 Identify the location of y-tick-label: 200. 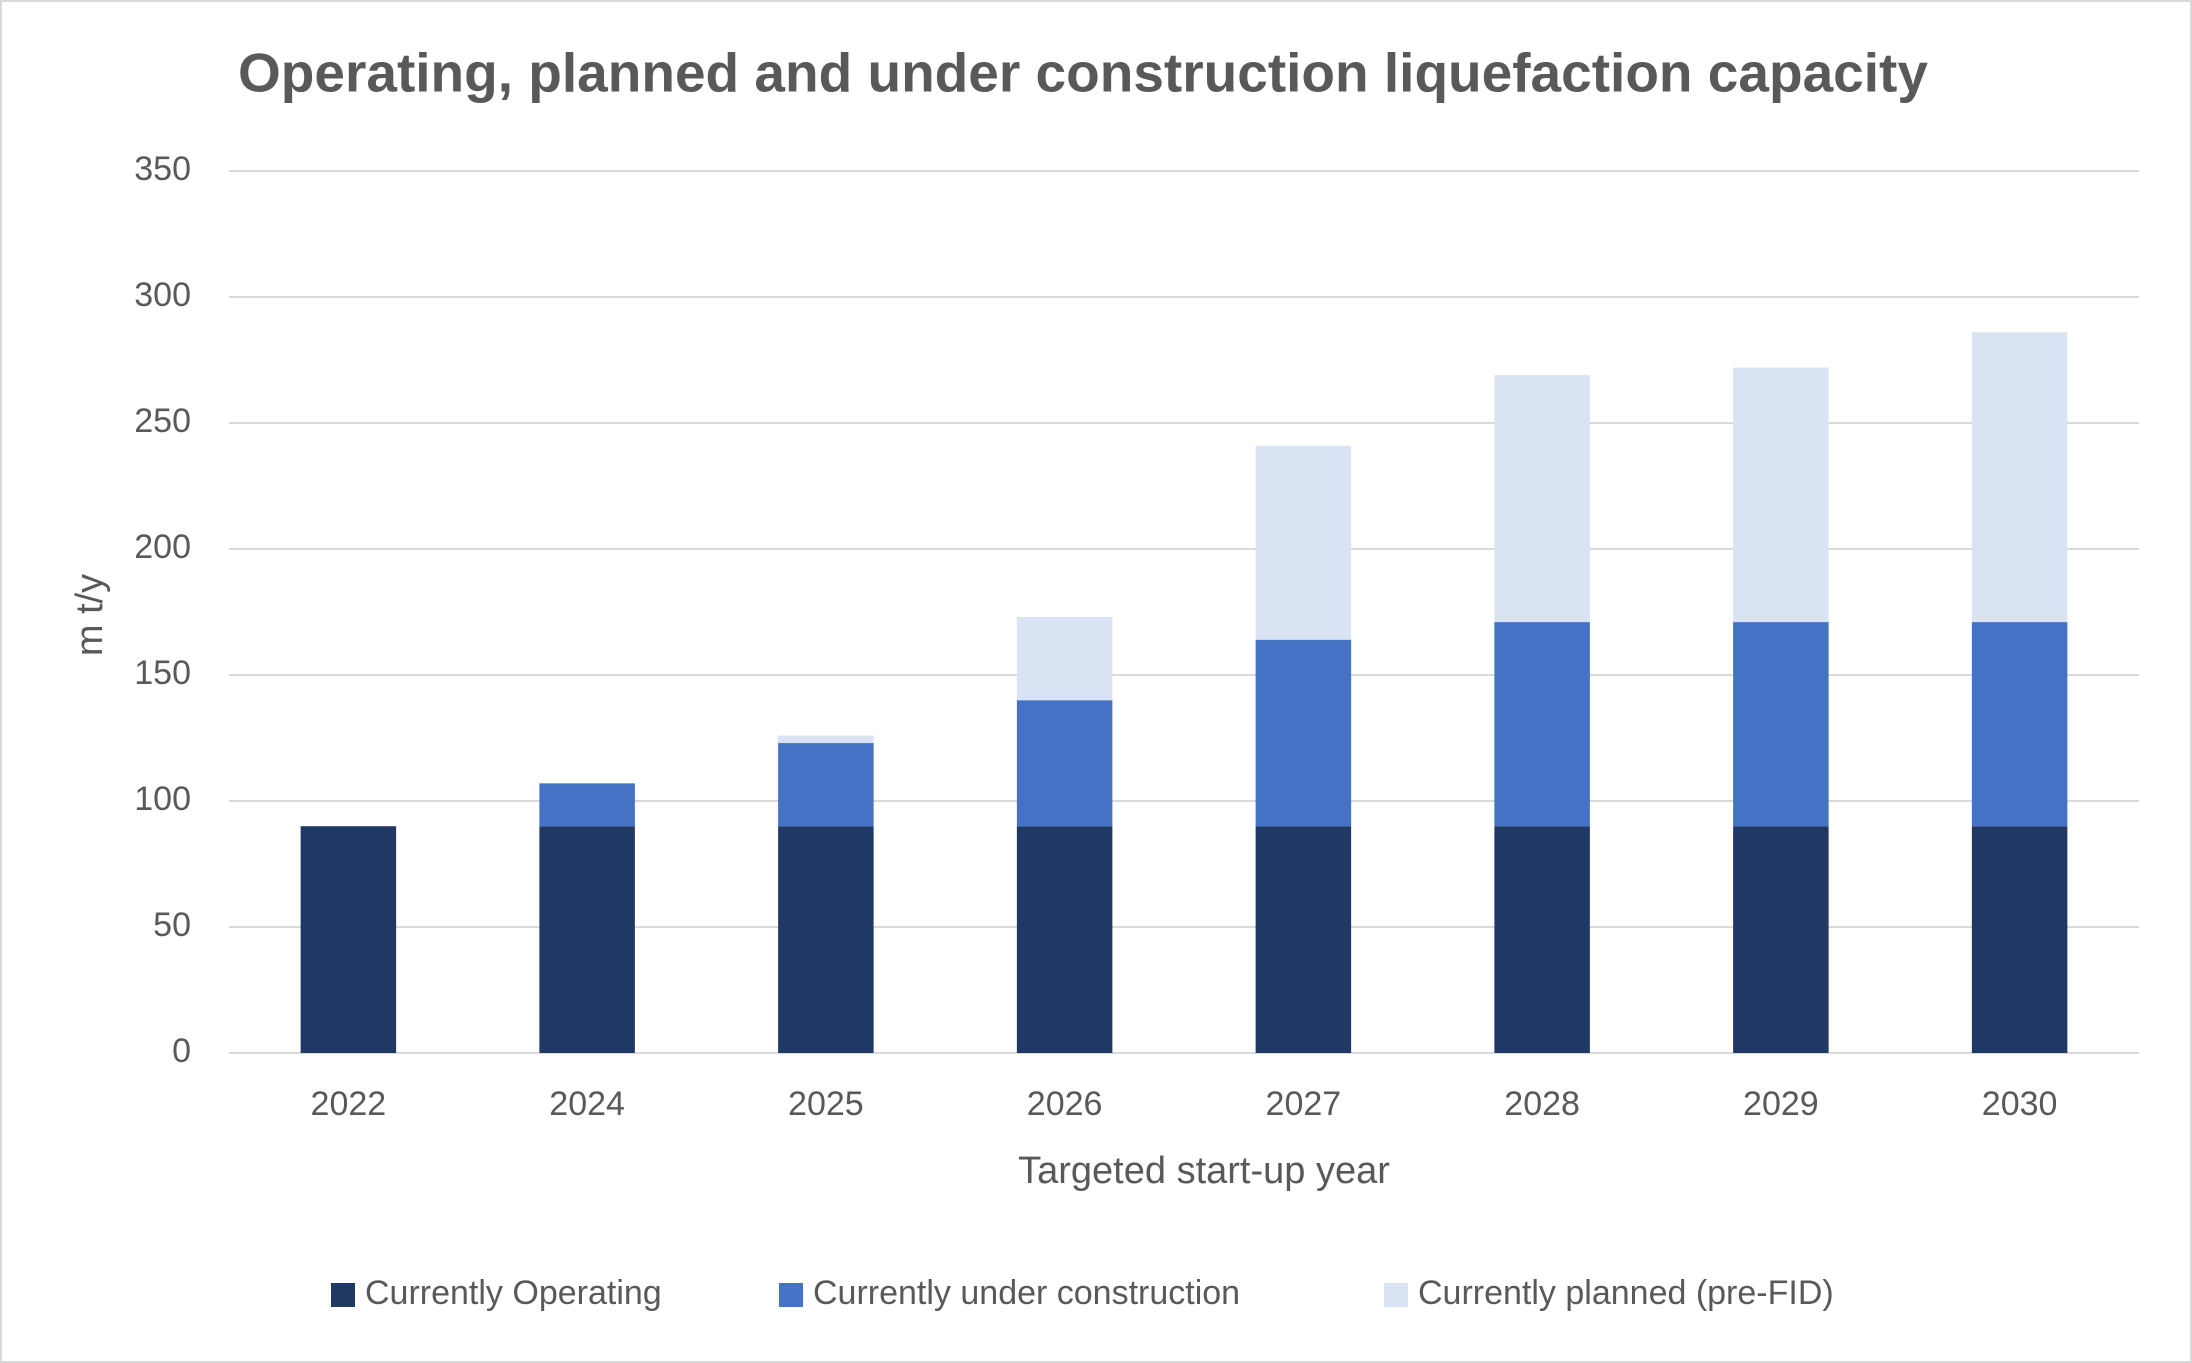
(162, 547).